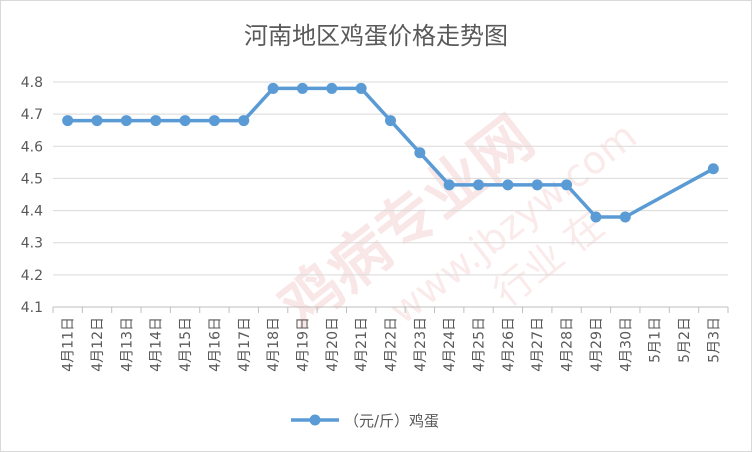 This screenshot has width=752, height=452. I want to click on y-tick-label: 4.6, so click(32, 147).